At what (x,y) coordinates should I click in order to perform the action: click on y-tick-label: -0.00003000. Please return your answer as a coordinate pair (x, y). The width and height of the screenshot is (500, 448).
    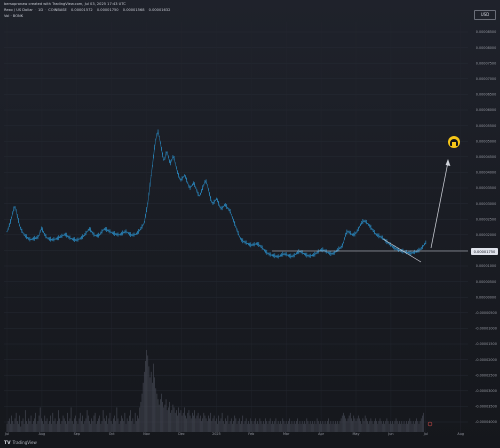
    Looking at the image, I should click on (486, 391).